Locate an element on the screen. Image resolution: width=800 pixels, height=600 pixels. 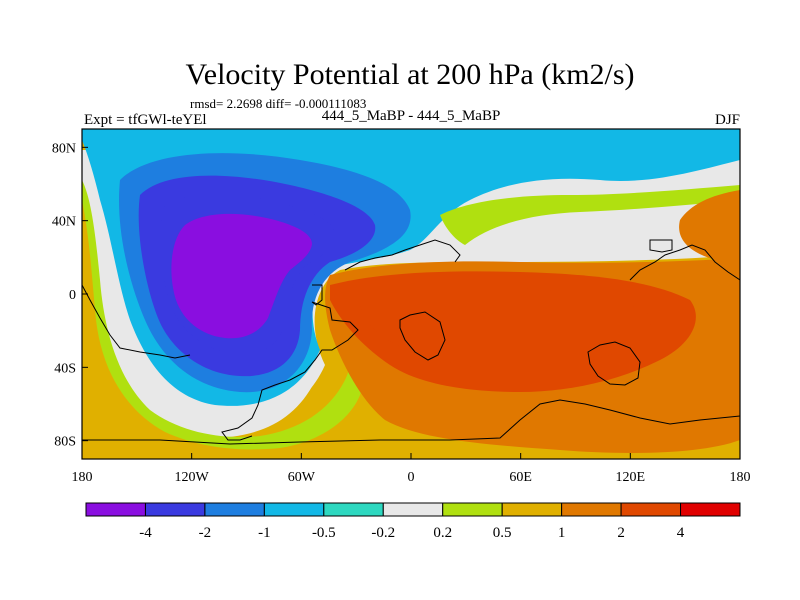
colorbar: -4 -2 -1 -0.5 -0.2 0.2 0.5 1 2 4 is located at coordinates (413, 521).